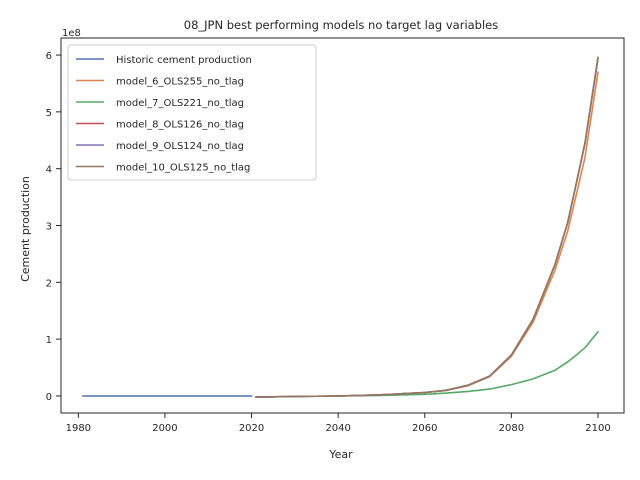 Image resolution: width=640 pixels, height=480 pixels. What do you see at coordinates (49, 170) in the screenshot?
I see `y-tick-label: 4` at bounding box center [49, 170].